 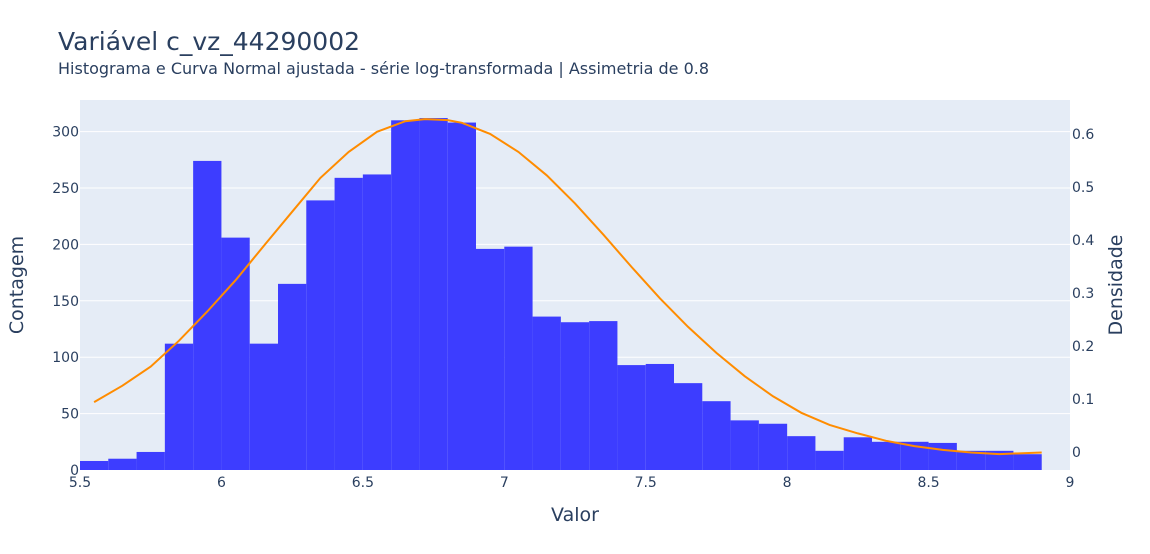 What do you see at coordinates (1116, 285) in the screenshot?
I see `y2-axis-label: Densidade` at bounding box center [1116, 285].